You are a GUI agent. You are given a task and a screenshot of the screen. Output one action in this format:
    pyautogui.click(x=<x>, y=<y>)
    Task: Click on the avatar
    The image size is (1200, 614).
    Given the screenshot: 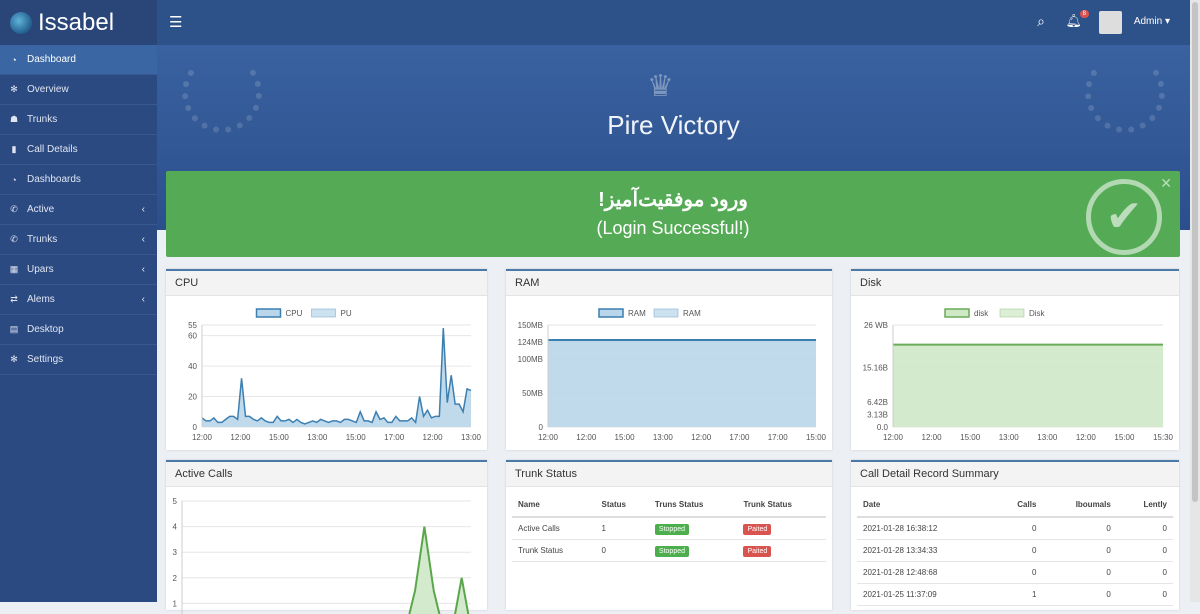 What is the action you would take?
    pyautogui.click(x=1110, y=22)
    